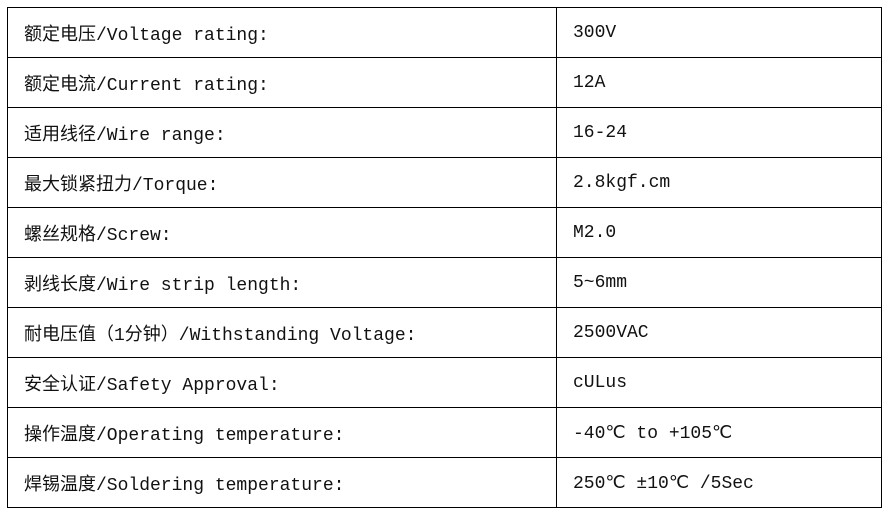  I want to click on table-row: 最大锁紧扭力/Torque: 2.8kgf.cm, so click(444, 182).